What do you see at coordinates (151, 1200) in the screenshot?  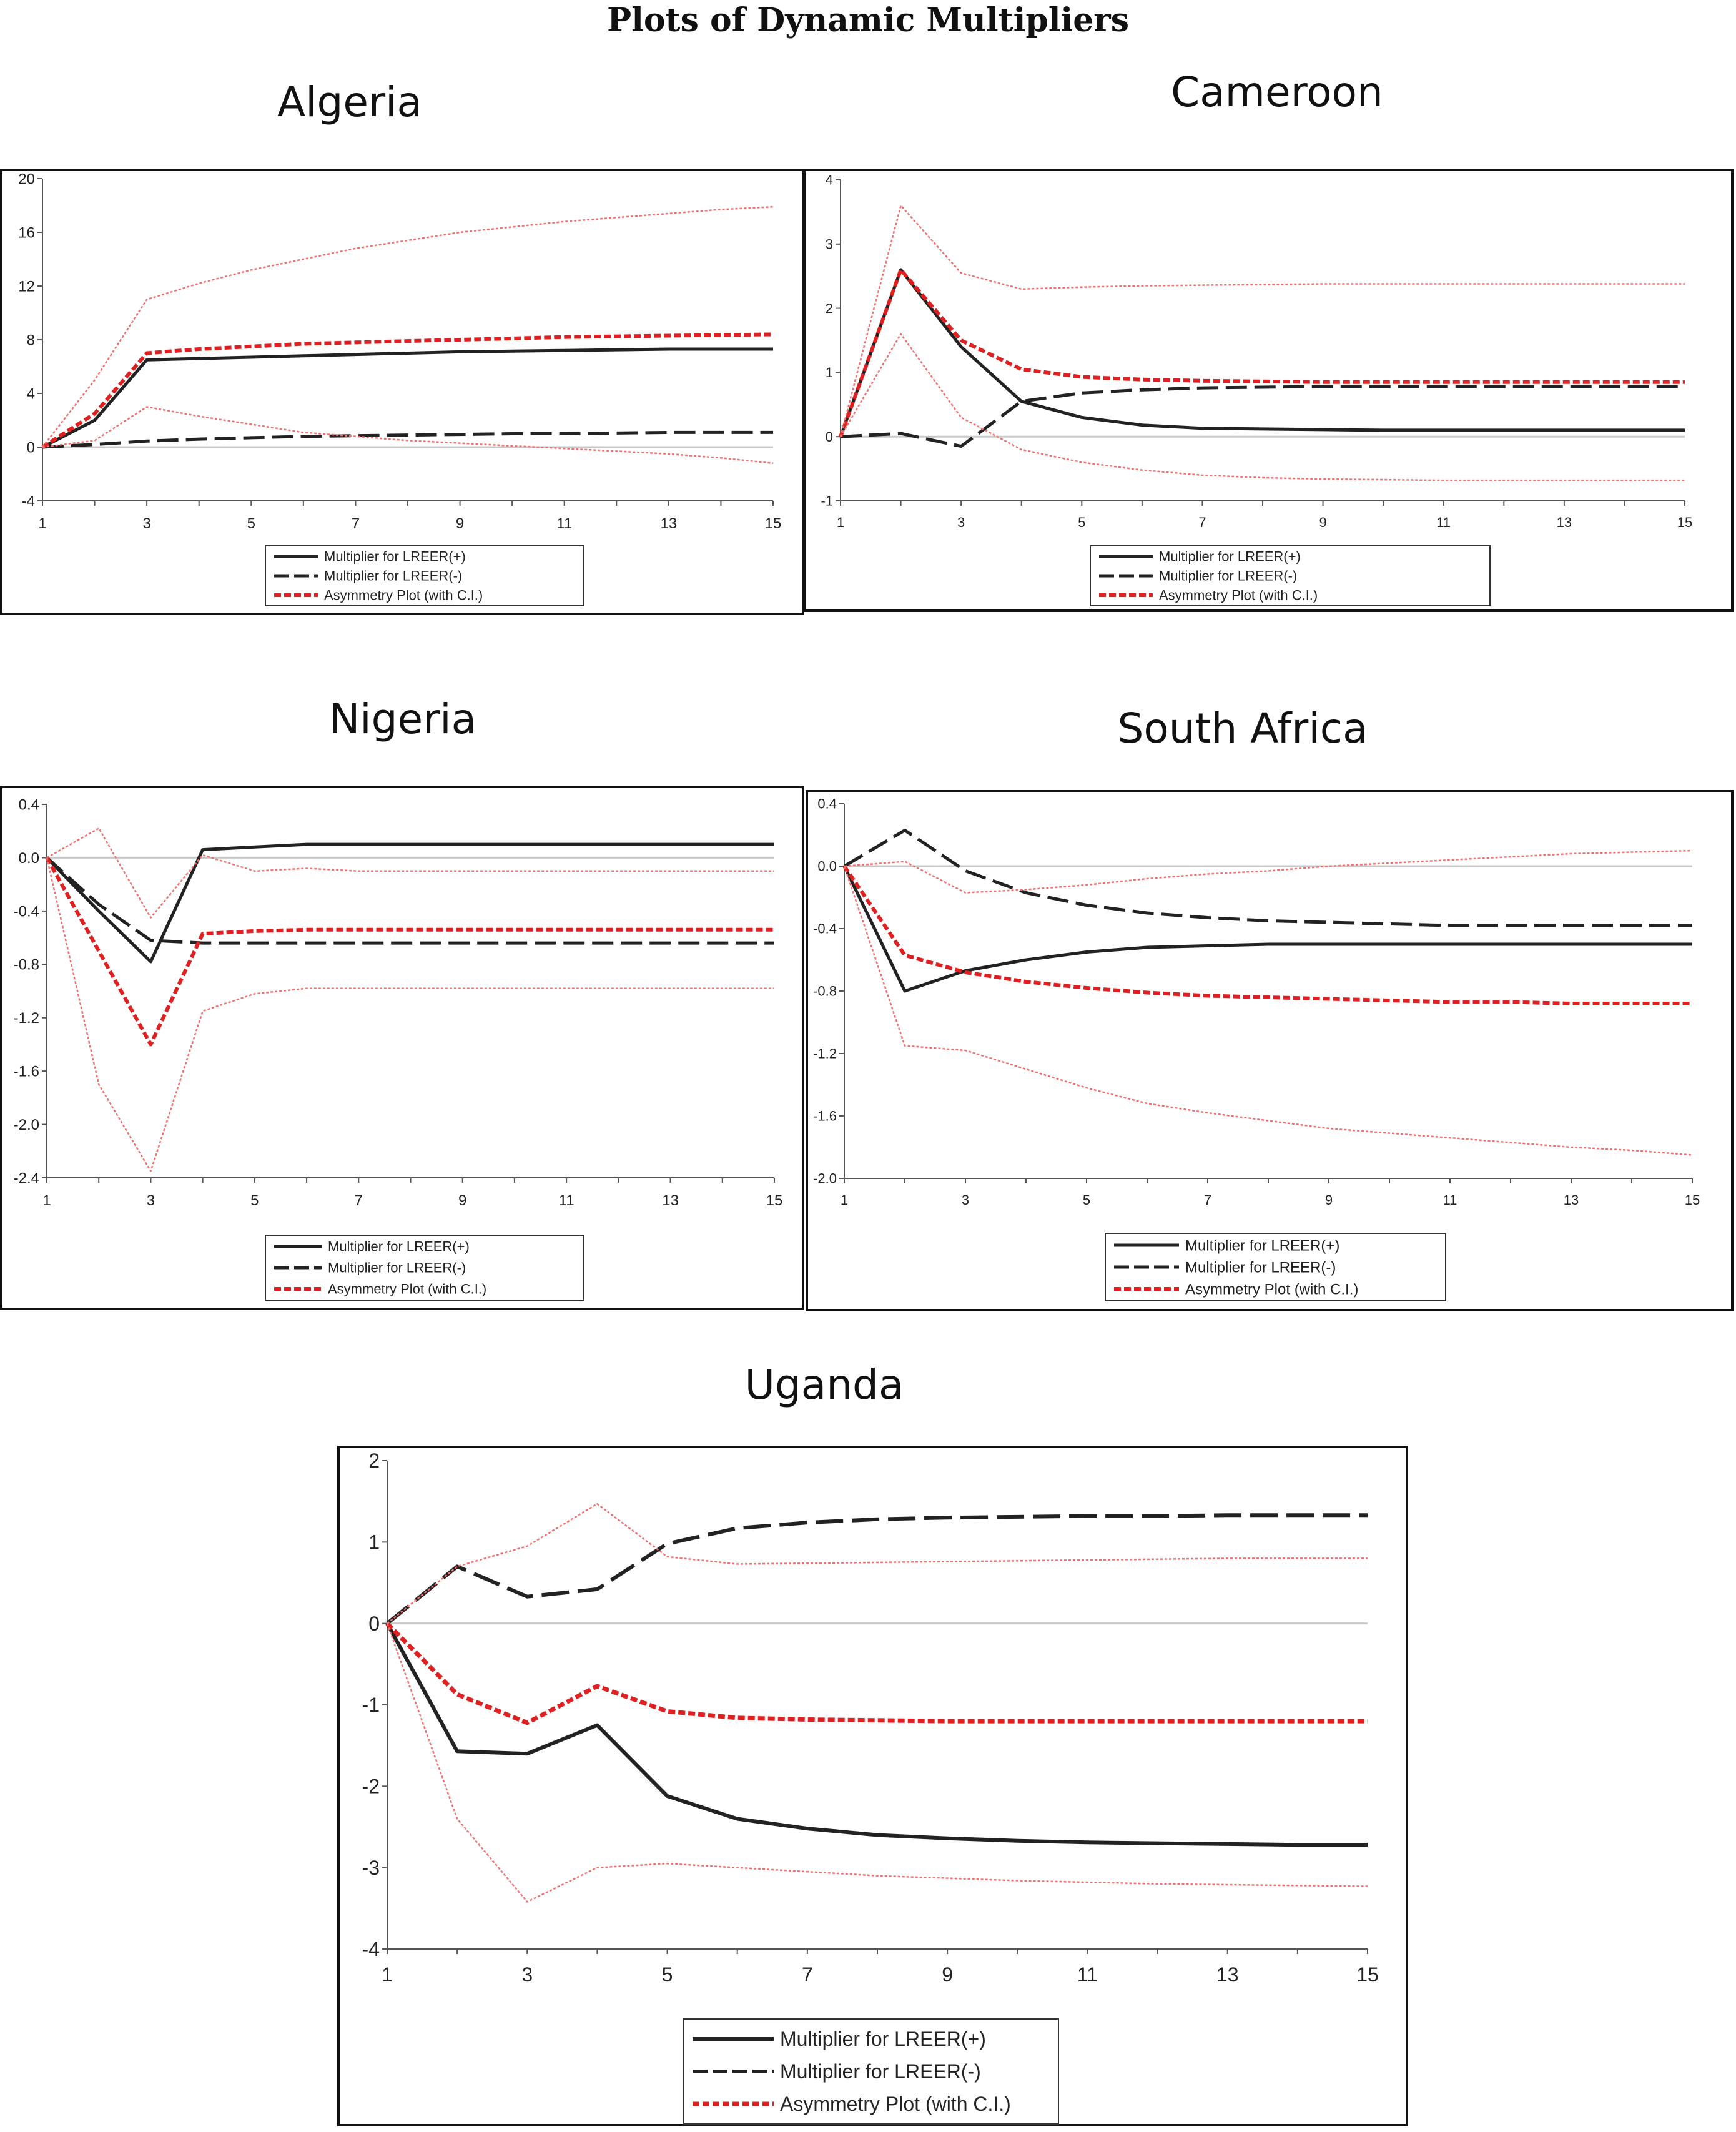 I see `nigeria-x-tick-label: 3` at bounding box center [151, 1200].